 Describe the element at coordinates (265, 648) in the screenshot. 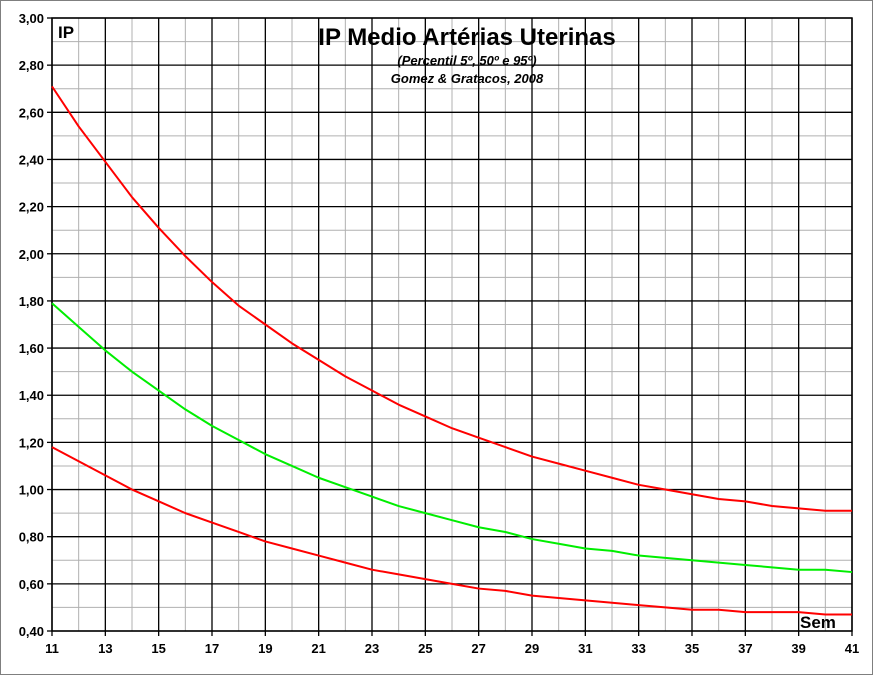

I see `x-tick-label: 19` at that location.